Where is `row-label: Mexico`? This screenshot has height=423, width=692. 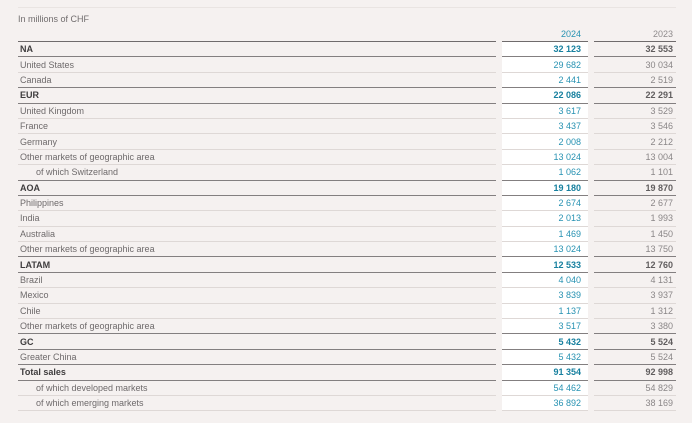
row-label: Mexico is located at coordinates (257, 296).